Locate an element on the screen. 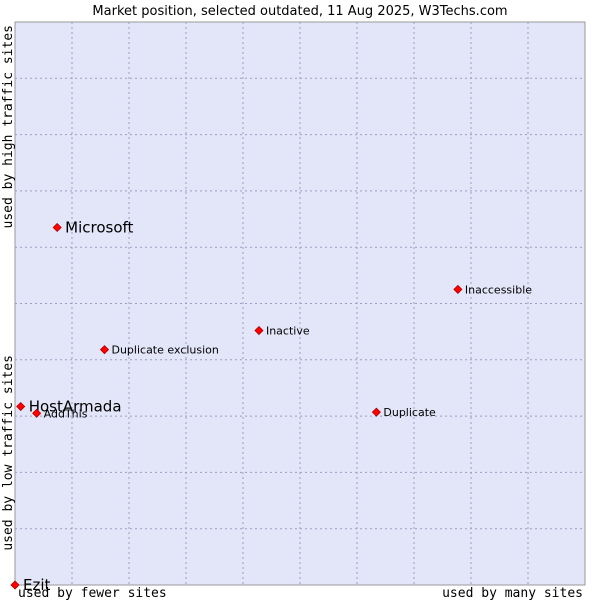 The image size is (600, 600). data-point-label: Duplicate exclusion is located at coordinates (164, 350).